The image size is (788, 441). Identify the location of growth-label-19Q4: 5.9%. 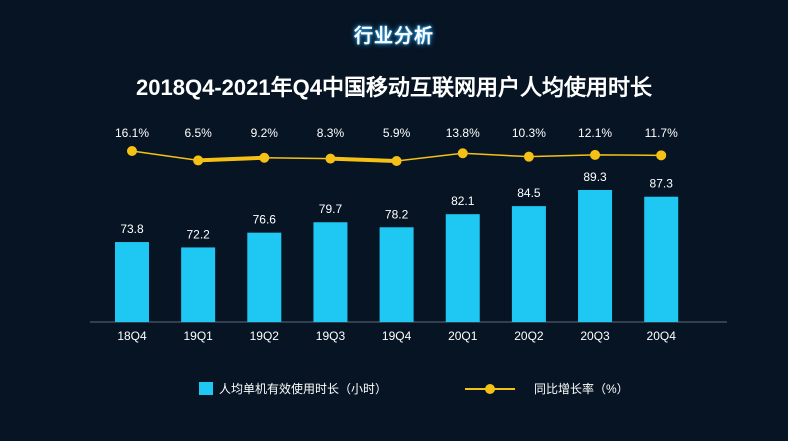
(397, 133).